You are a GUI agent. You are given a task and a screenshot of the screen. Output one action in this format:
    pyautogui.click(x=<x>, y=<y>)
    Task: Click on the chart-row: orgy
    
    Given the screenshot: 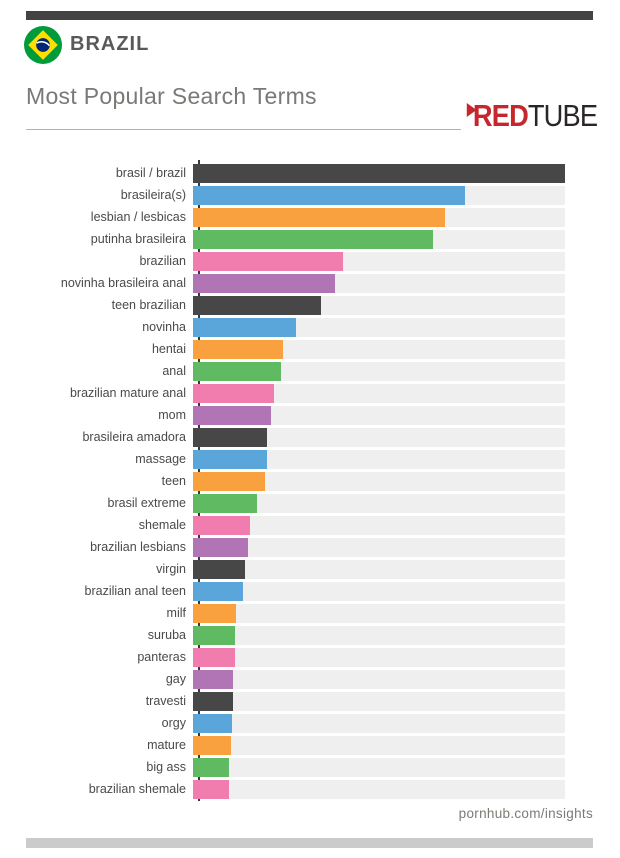 What is the action you would take?
    pyautogui.click(x=310, y=723)
    